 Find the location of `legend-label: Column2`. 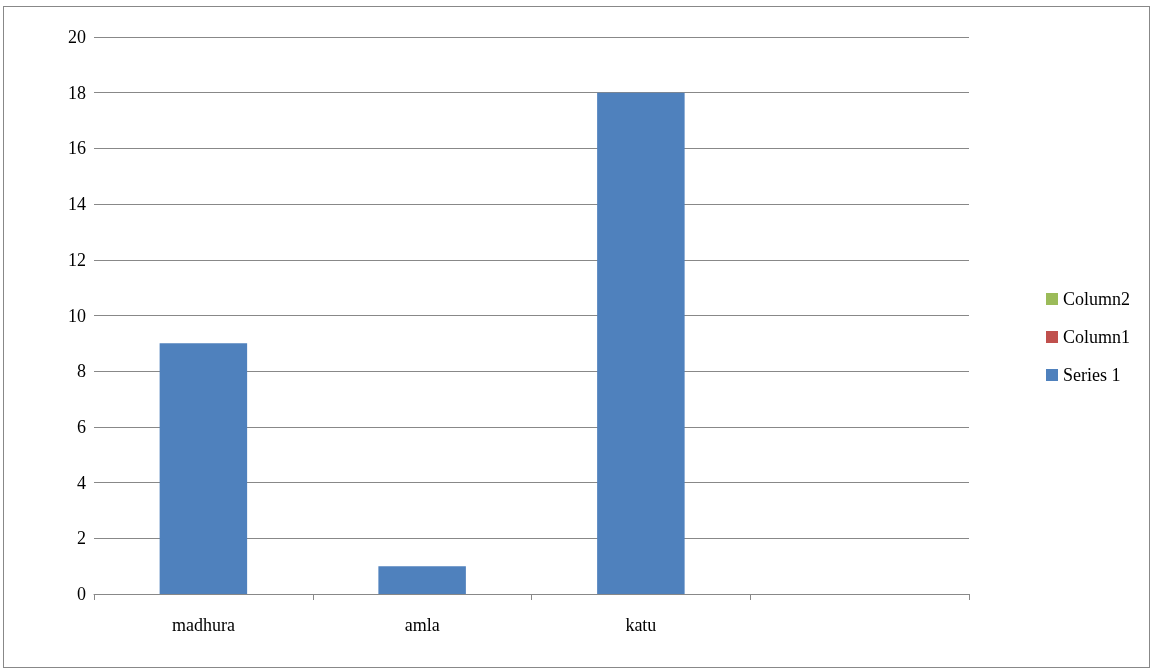

legend-label: Column2 is located at coordinates (1096, 299).